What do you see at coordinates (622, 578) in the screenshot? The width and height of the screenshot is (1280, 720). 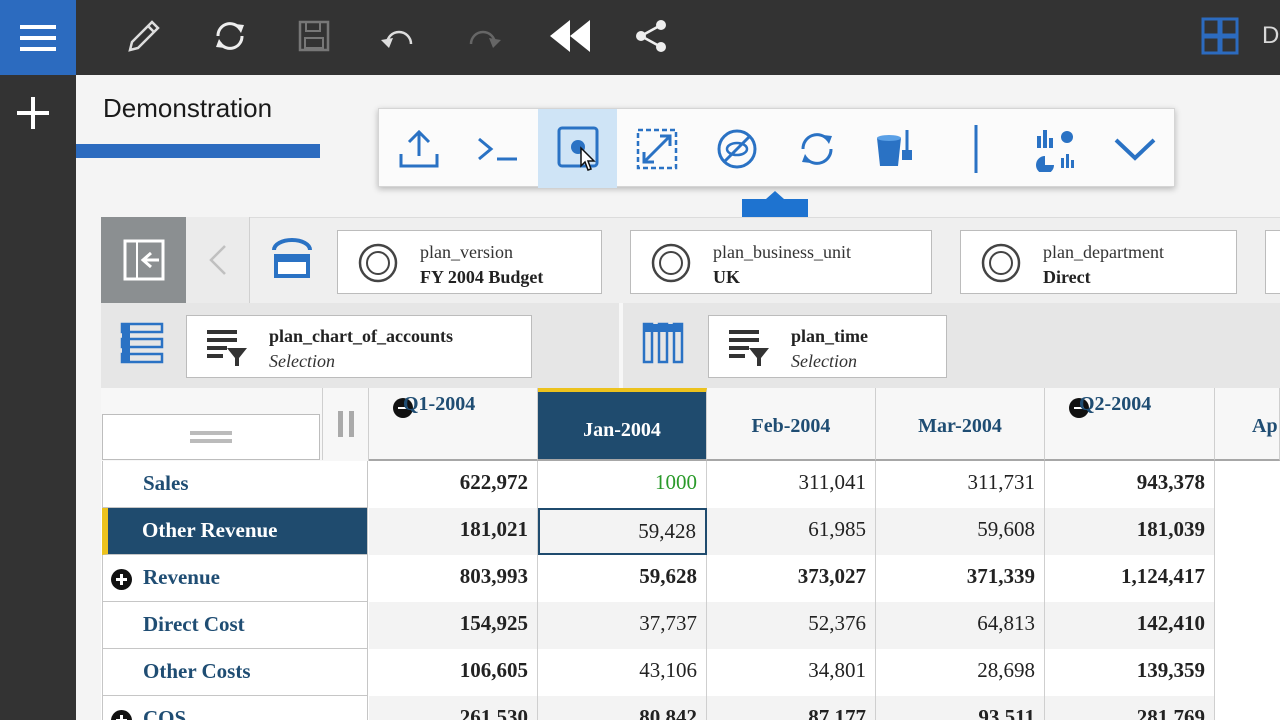 I see `table-cell: 59,628` at bounding box center [622, 578].